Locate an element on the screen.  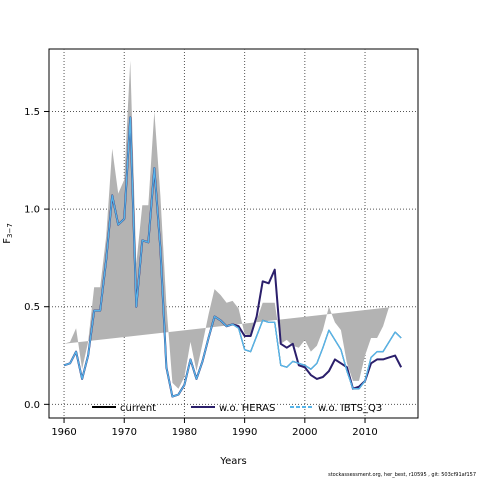
legend-label-ibts: w.o. IBTS_Q3 is located at coordinates (350, 408).